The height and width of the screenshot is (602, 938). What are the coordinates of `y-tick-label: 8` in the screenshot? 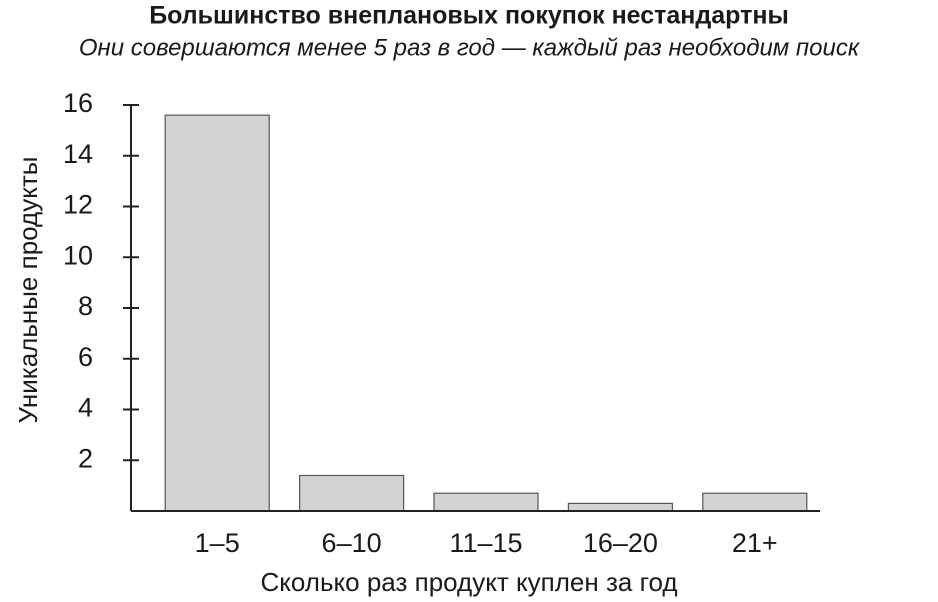 It's located at (85, 306).